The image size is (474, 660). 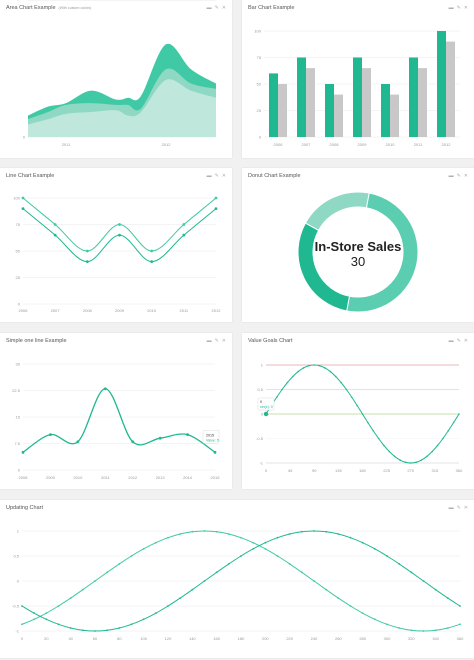 What do you see at coordinates (259, 83) in the screenshot?
I see `y-tick-label: 50` at bounding box center [259, 83].